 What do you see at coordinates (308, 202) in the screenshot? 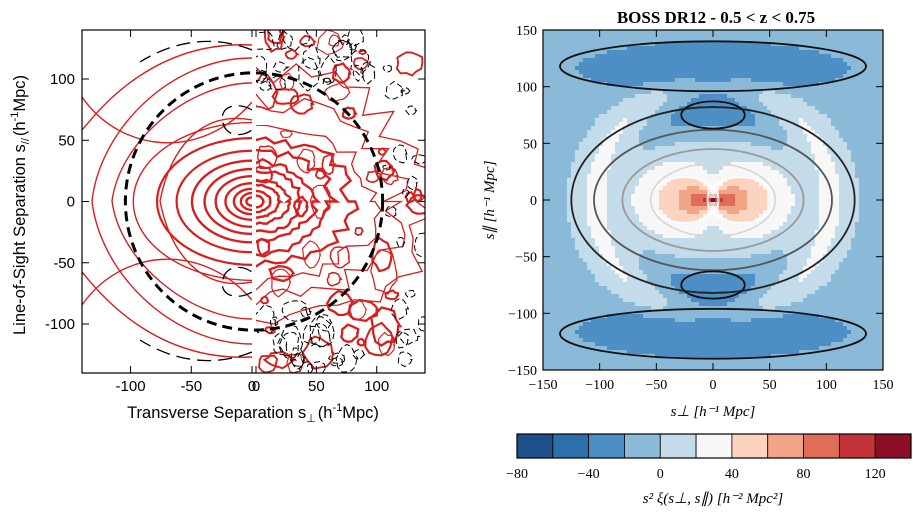
I see `measured-contour-ring` at bounding box center [308, 202].